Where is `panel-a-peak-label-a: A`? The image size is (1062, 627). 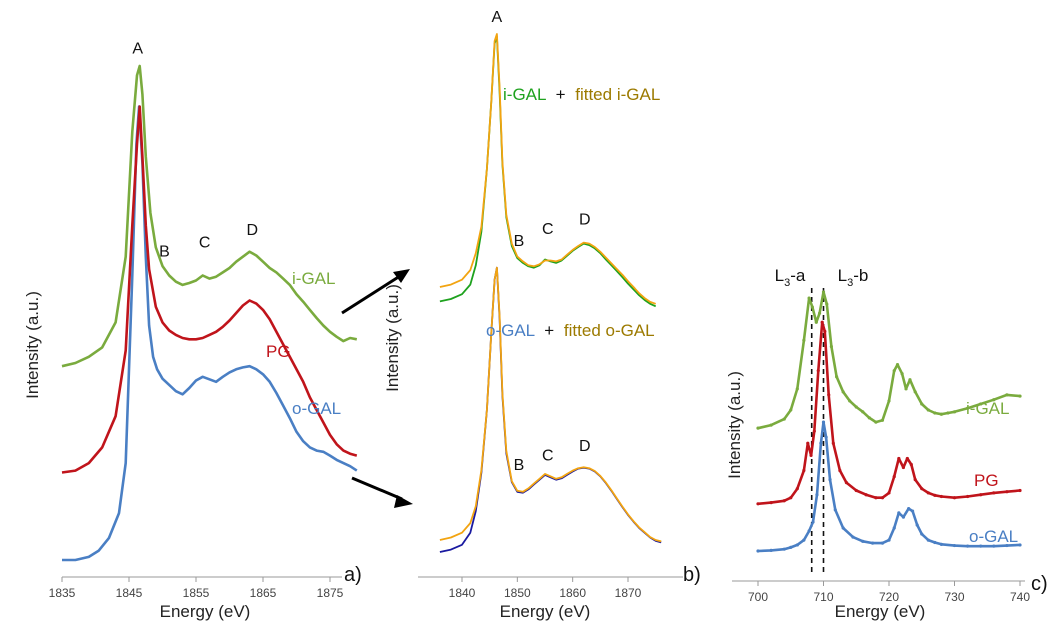 panel-a-peak-label-a: A is located at coordinates (137, 48).